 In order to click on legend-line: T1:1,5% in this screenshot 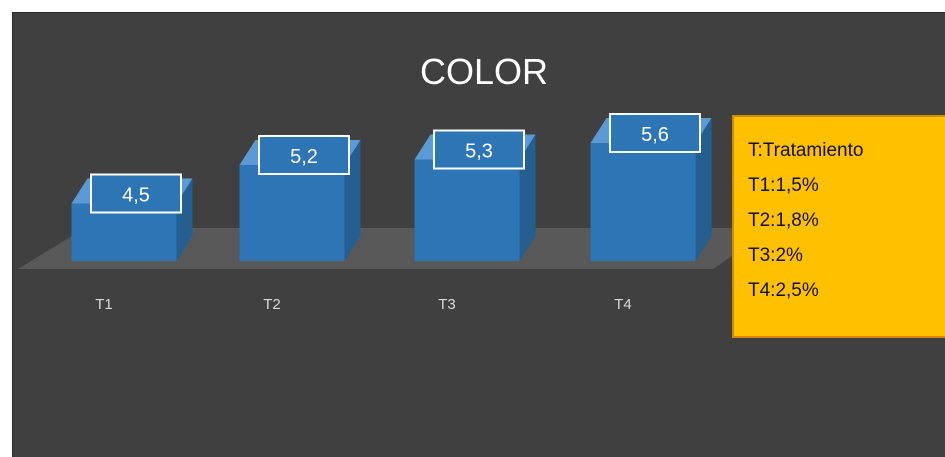, I will do `click(783, 185)`.